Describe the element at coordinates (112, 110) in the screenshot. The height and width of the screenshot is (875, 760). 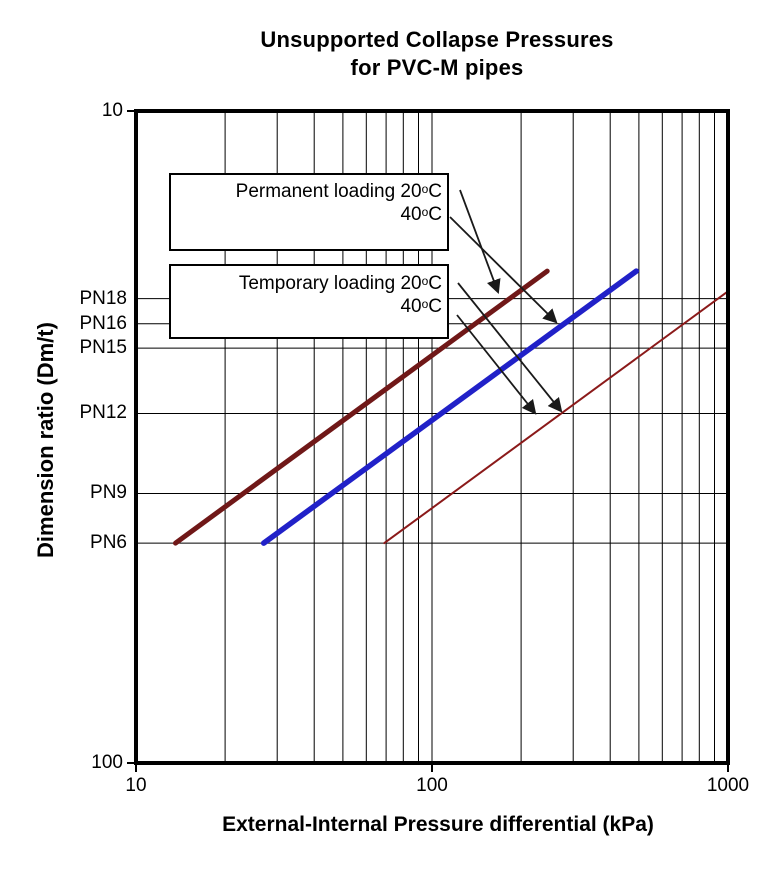
I see `y-tick-label-10: 10` at that location.